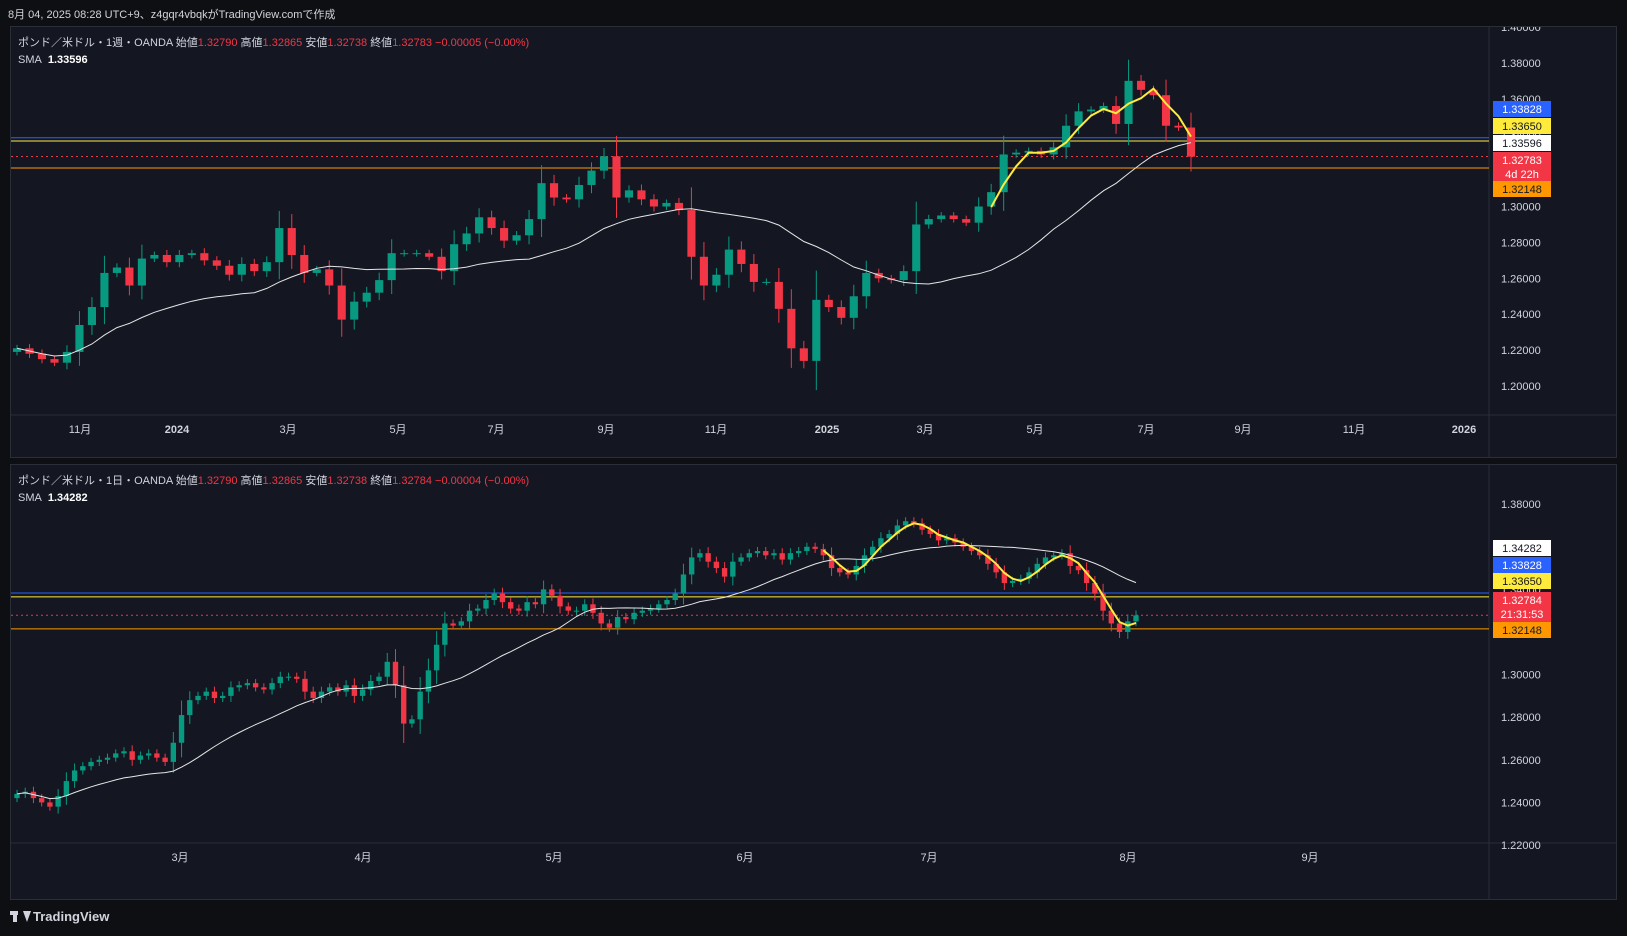 This screenshot has width=1627, height=936. I want to click on price-tag-label: 1.32148, so click(1522, 190).